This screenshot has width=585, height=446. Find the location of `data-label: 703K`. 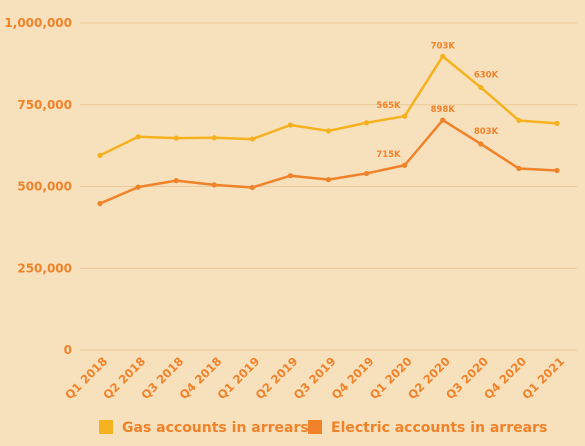

data-label: 703K is located at coordinates (443, 46).